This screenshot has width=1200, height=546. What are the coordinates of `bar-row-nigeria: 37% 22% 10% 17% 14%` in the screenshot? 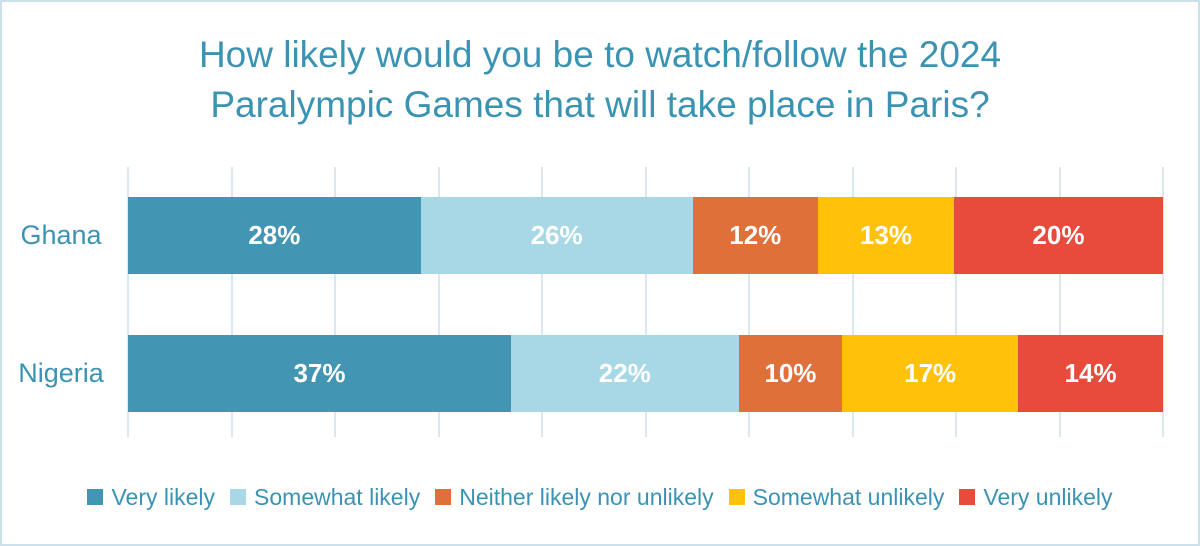 It's located at (646, 373).